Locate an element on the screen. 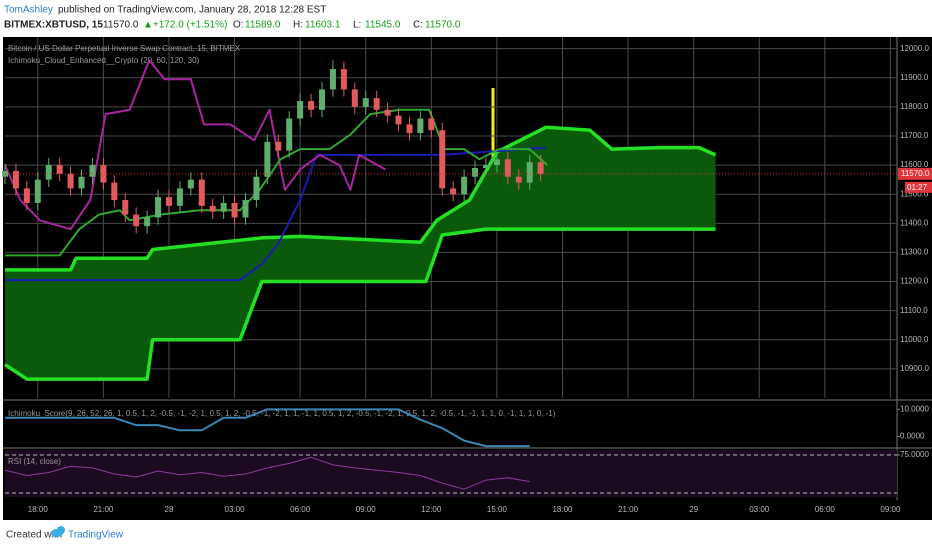 Image resolution: width=932 pixels, height=550 pixels. last-price-tag is located at coordinates (915, 173).